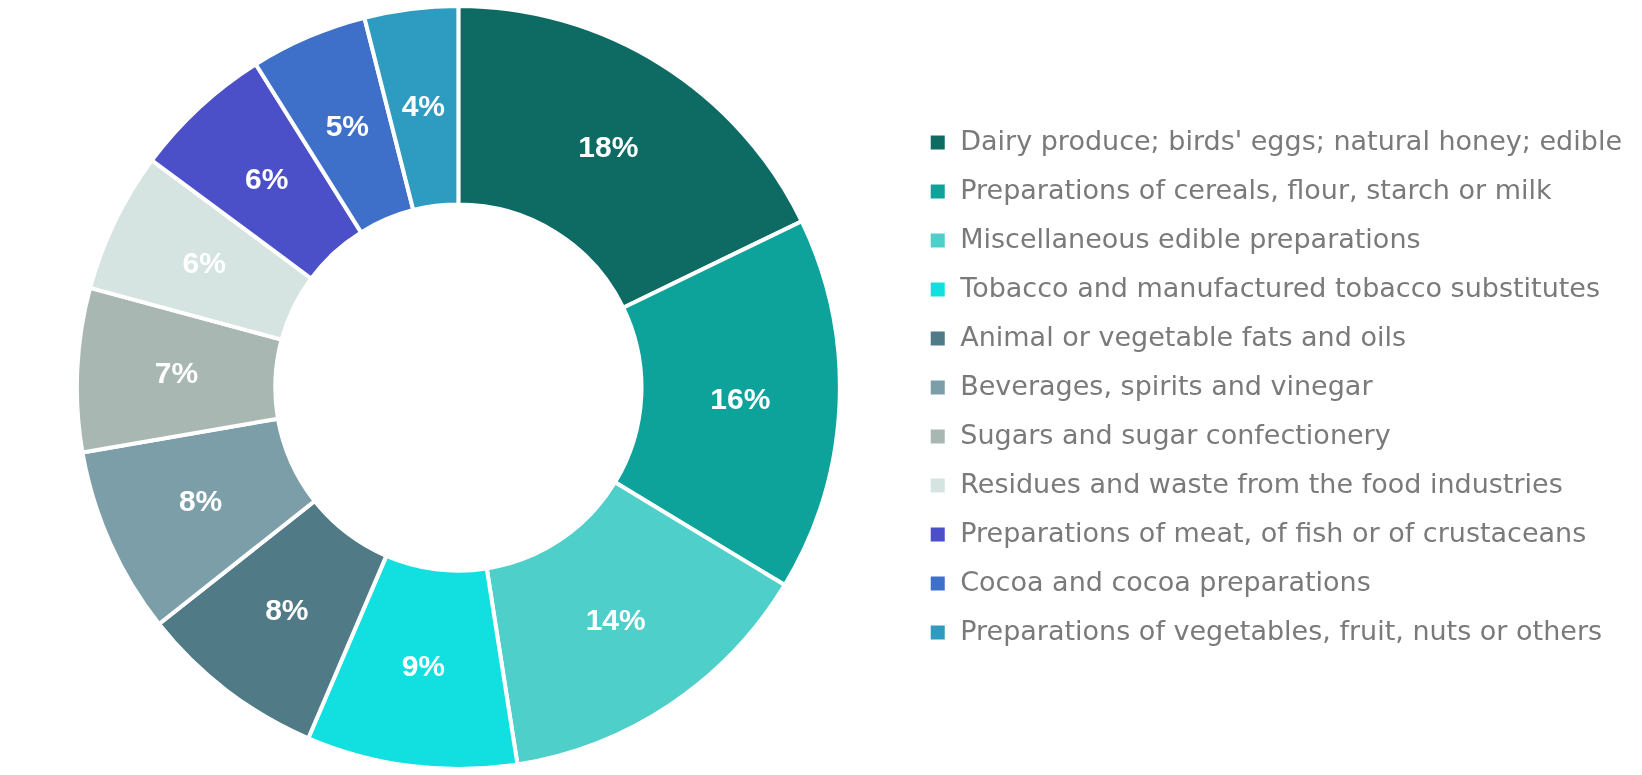 The height and width of the screenshot is (775, 1642). I want to click on legend-label: Cocoa and cocoa preparations, so click(1165, 581).